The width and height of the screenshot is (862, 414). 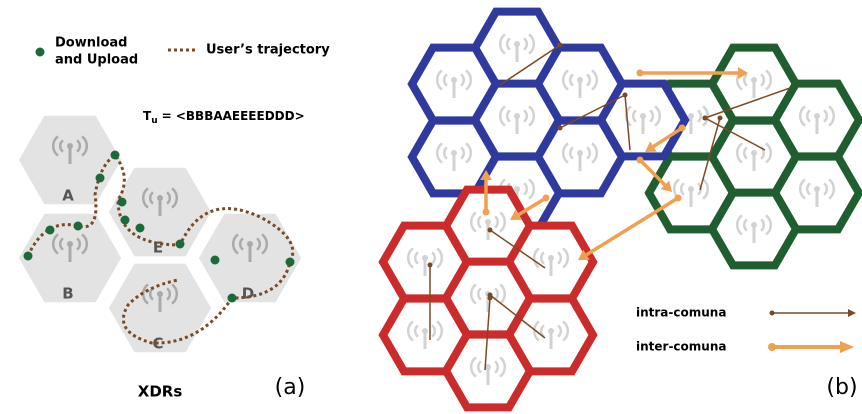 I want to click on legend-inter: inter-comuna, so click(x=681, y=347).